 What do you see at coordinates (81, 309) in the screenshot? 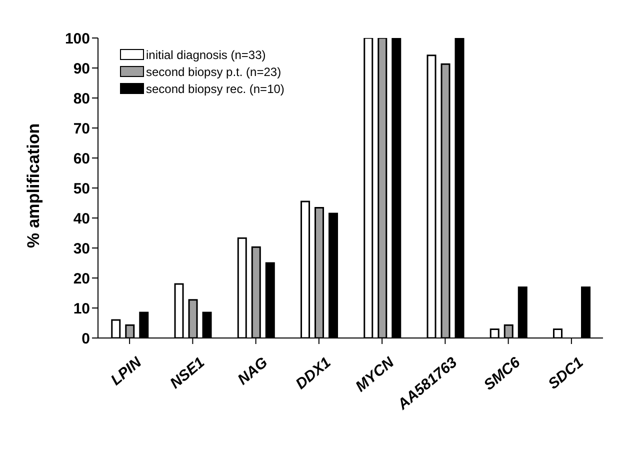
I see `y-tick-label: 10` at bounding box center [81, 309].